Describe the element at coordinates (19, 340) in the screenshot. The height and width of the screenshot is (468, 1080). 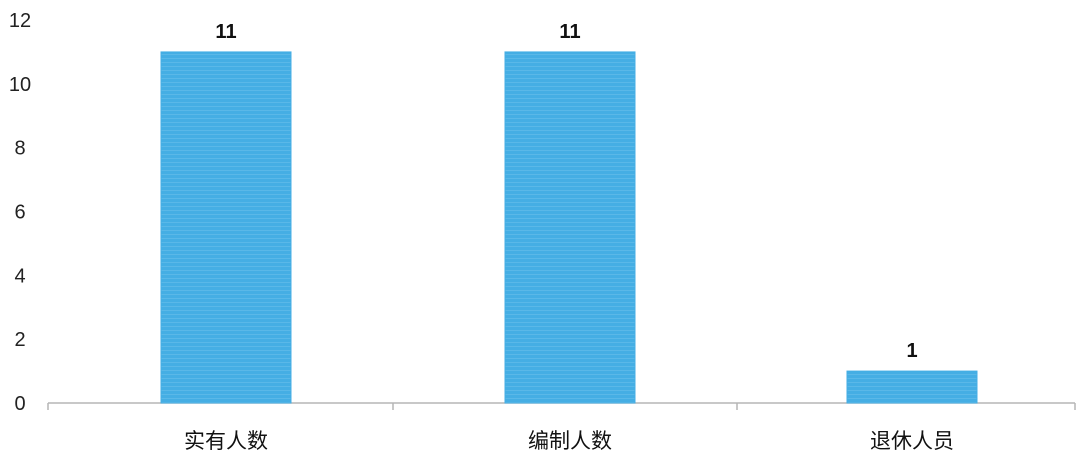
I see `y-tick-label: 2` at that location.